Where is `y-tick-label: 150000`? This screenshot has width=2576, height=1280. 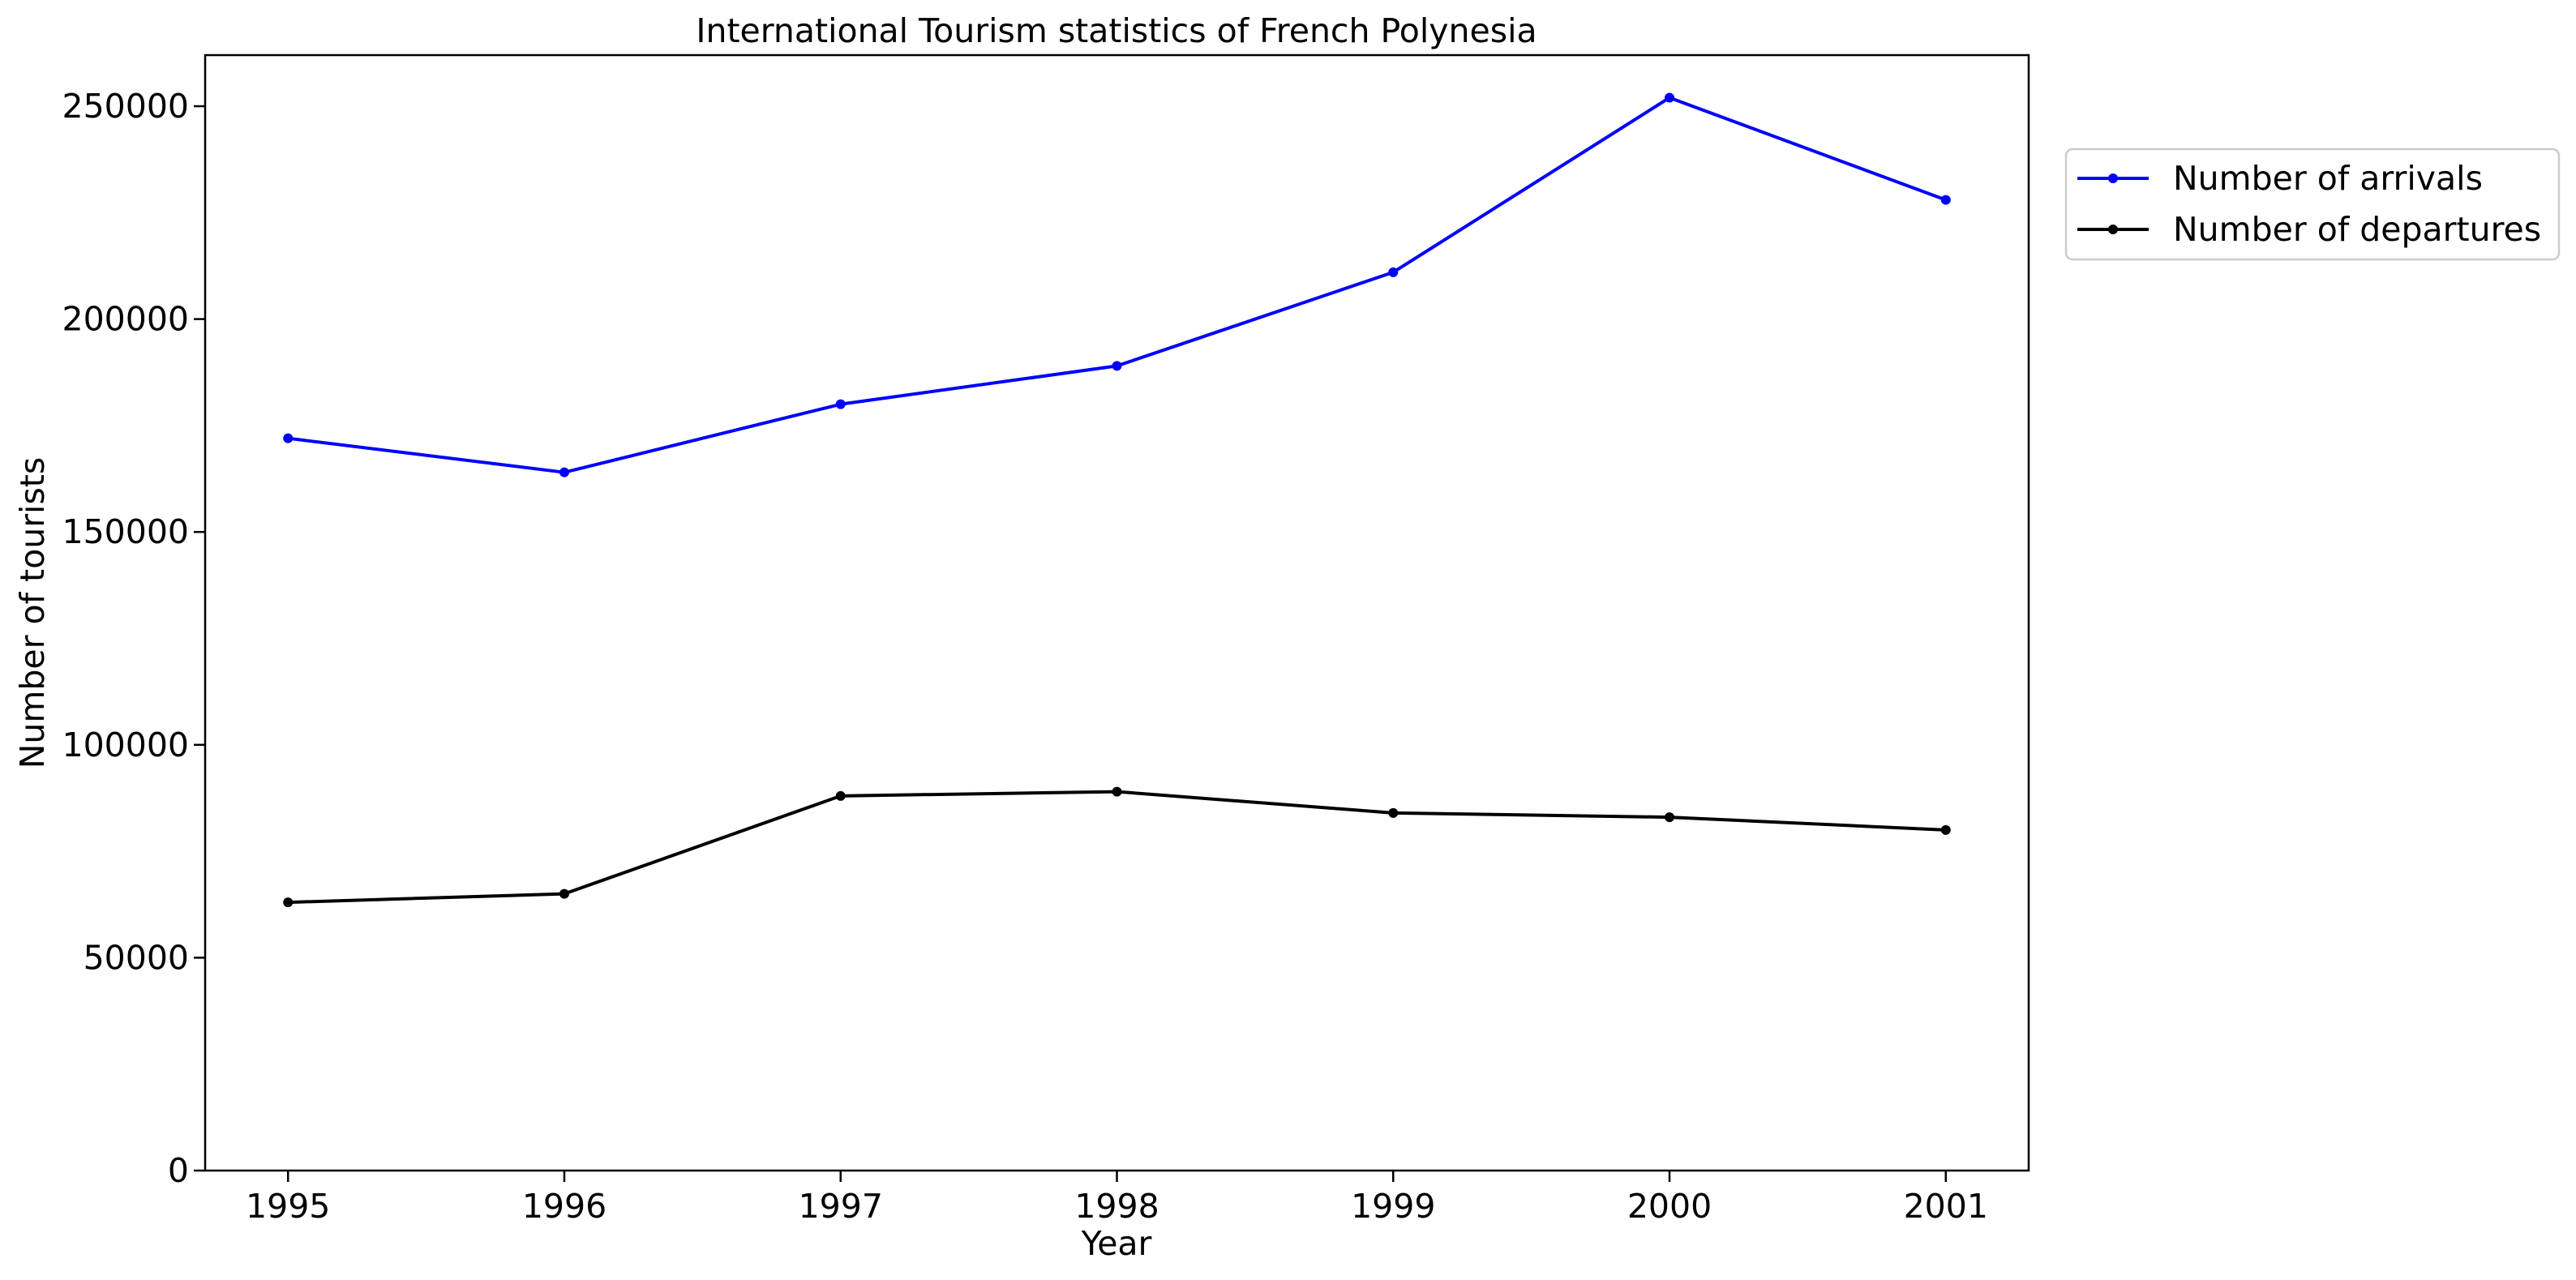
y-tick-label: 150000 is located at coordinates (125, 532).